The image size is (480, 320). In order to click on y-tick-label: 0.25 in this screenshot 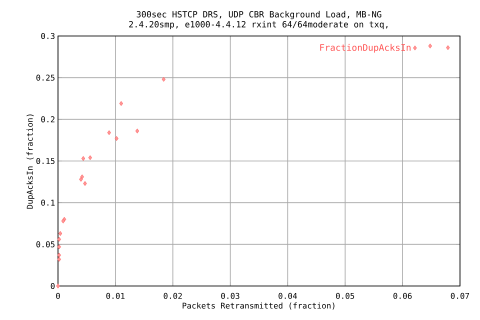, I will do `click(45, 77)`.